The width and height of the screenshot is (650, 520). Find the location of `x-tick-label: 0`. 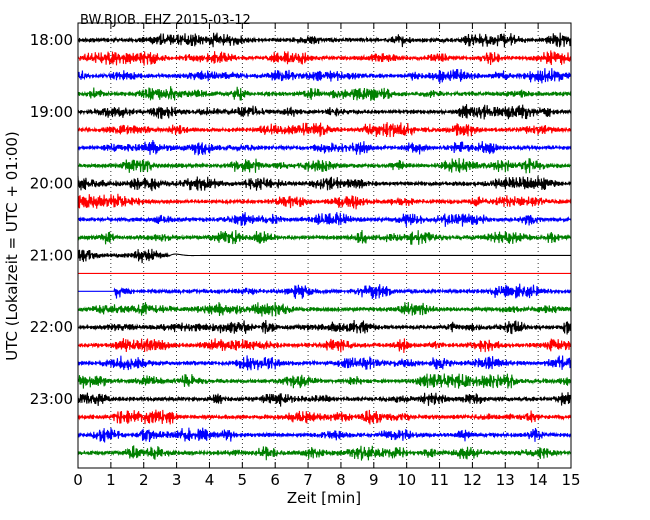

x-tick-label: 0 is located at coordinates (78, 480).